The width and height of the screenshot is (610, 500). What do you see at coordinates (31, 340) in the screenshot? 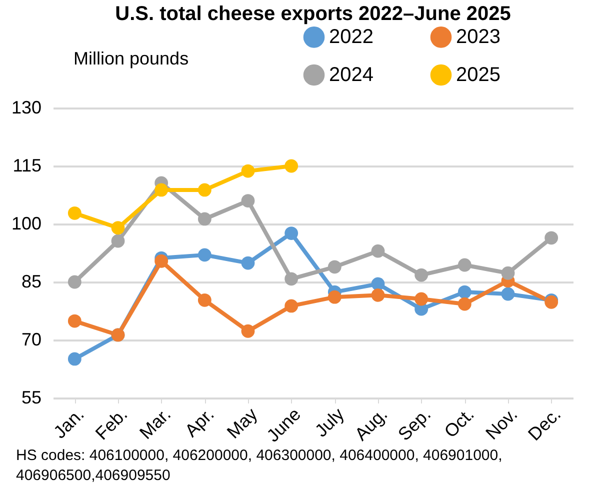
I see `y-tick-label: 70` at bounding box center [31, 340].